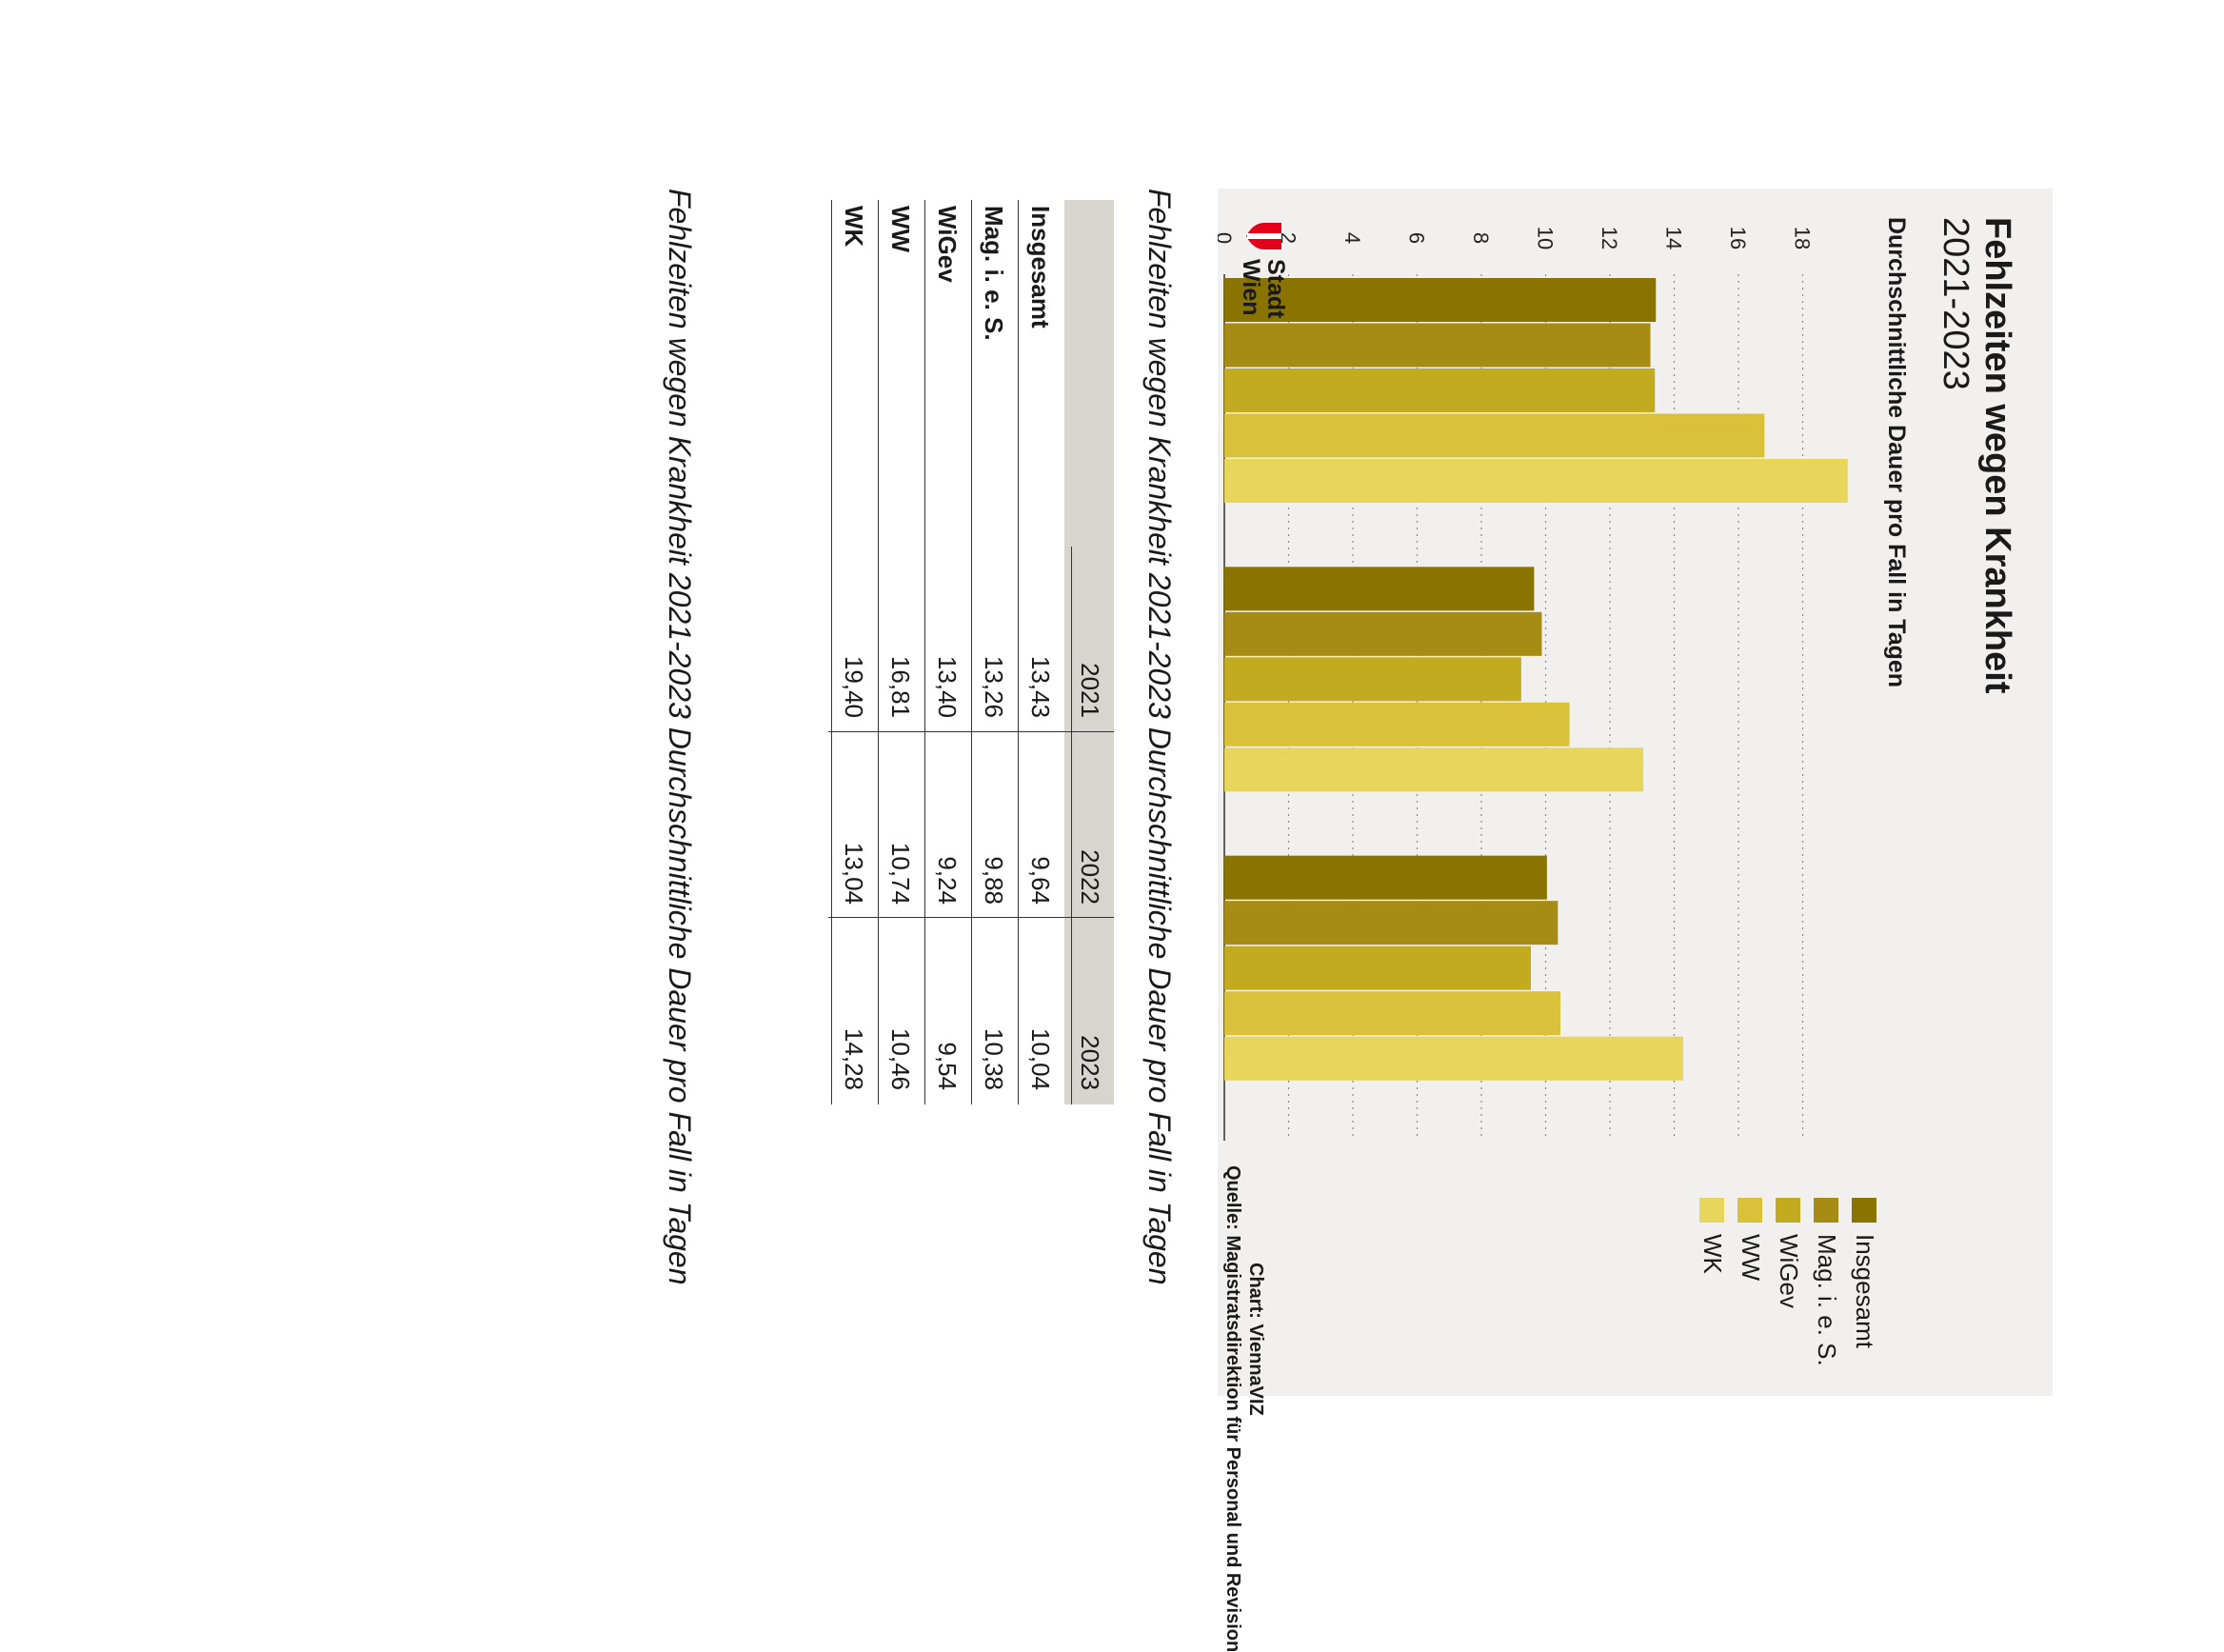 The image size is (2224, 1652). I want to click on y-tick-label: 16, so click(1738, 238).